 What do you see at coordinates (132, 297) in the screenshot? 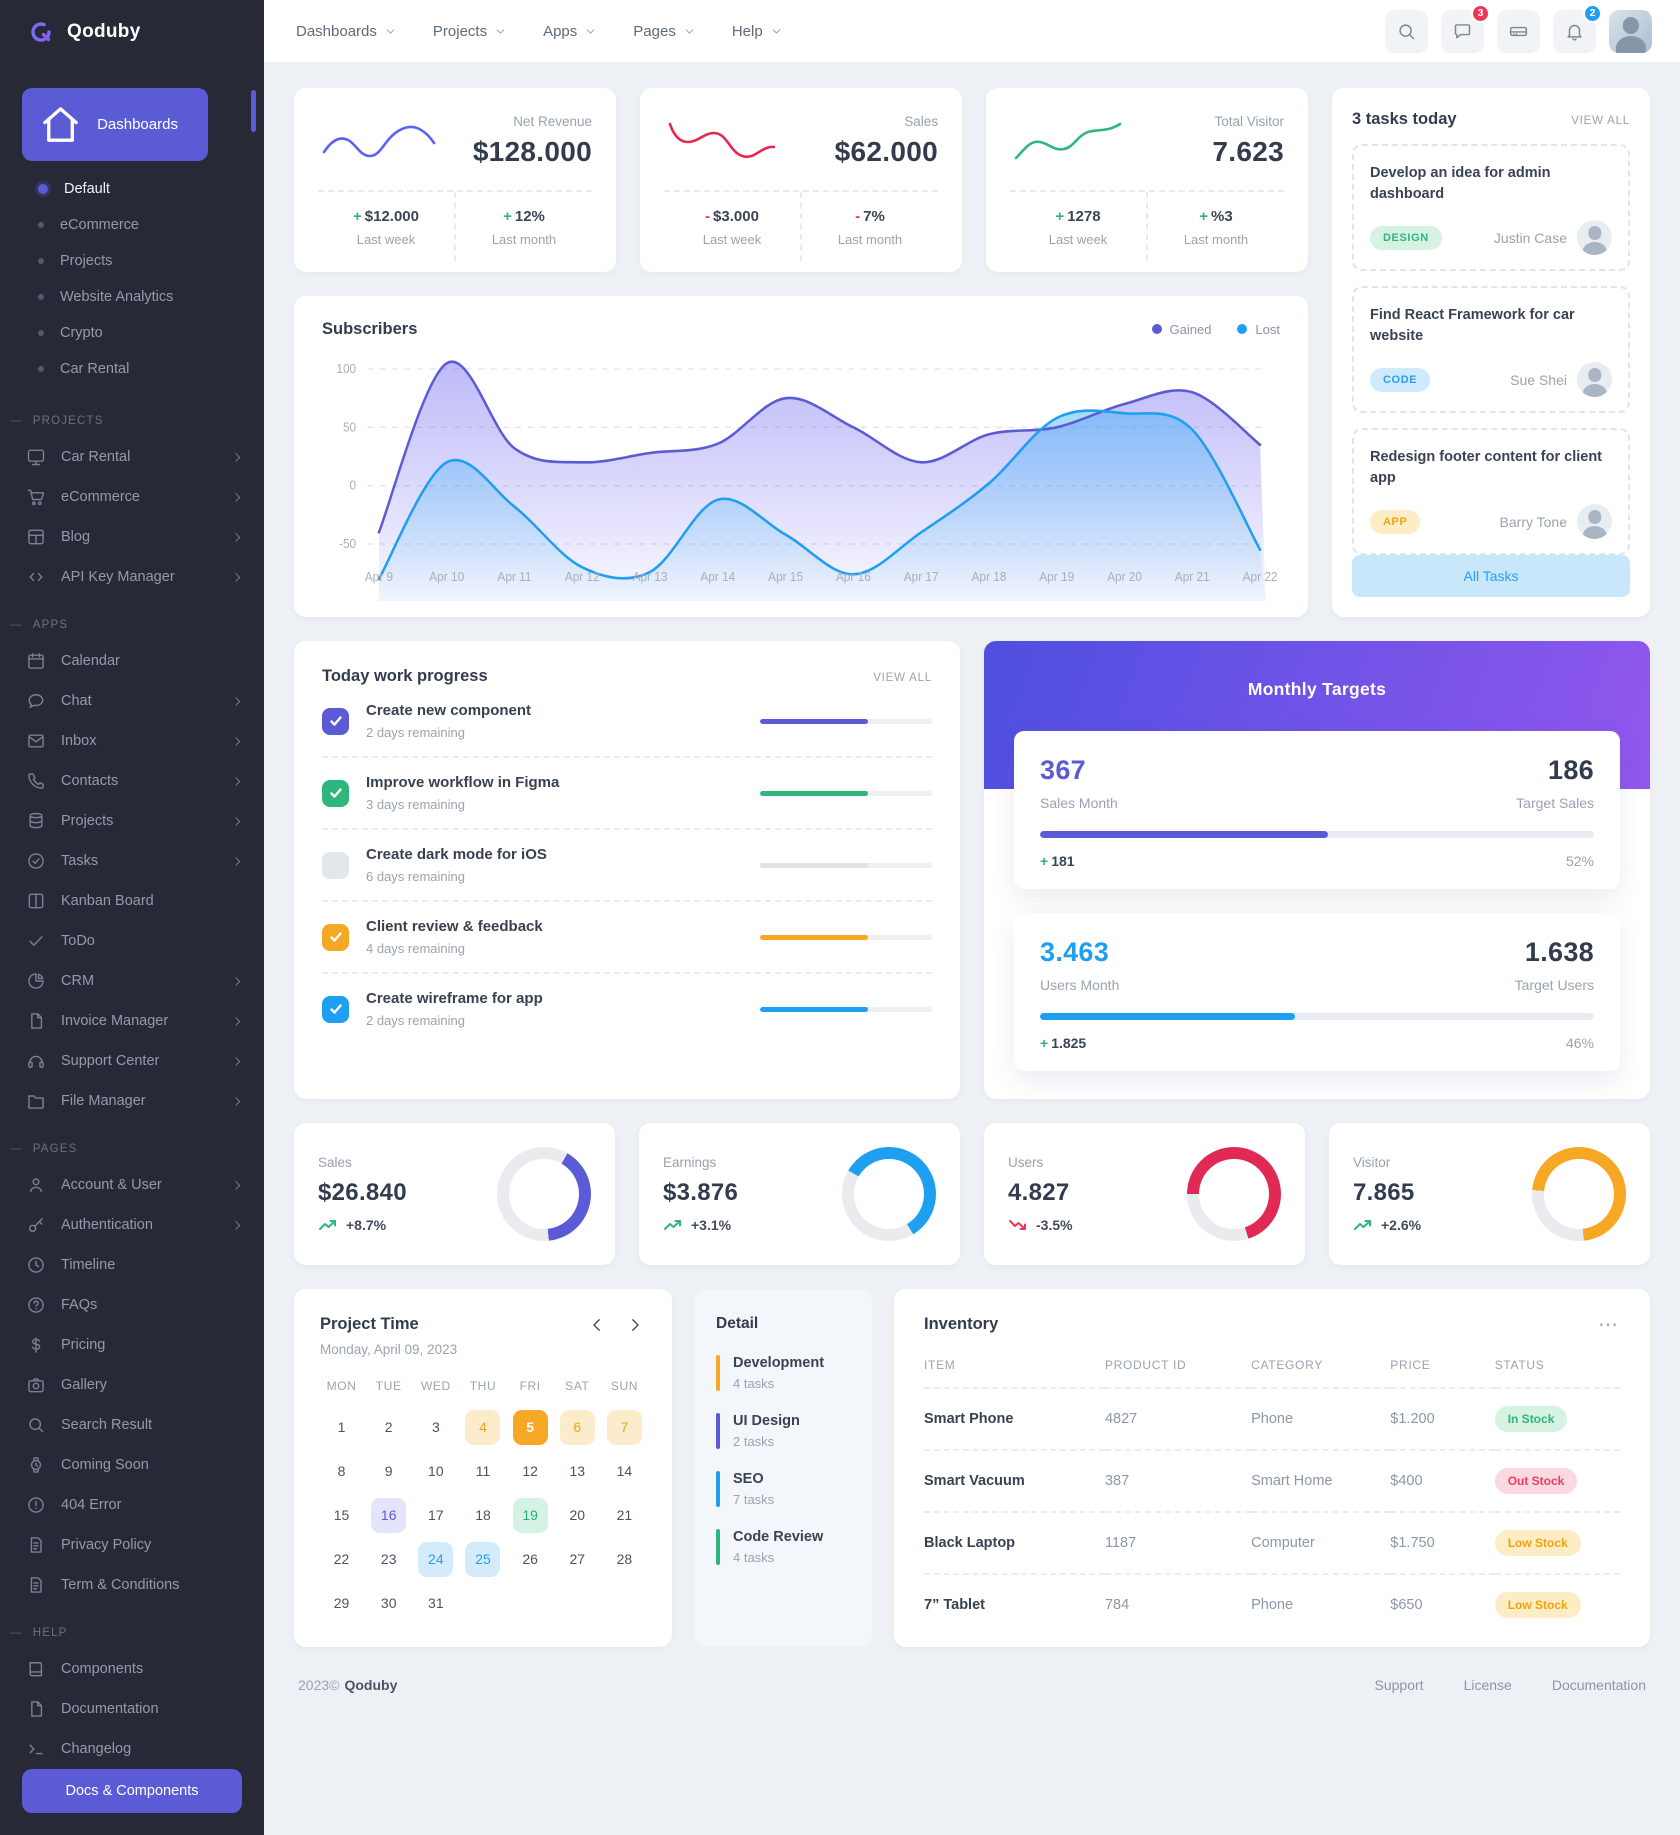
I see `sidebar-item-website-analytics: Website Analytics` at bounding box center [132, 297].